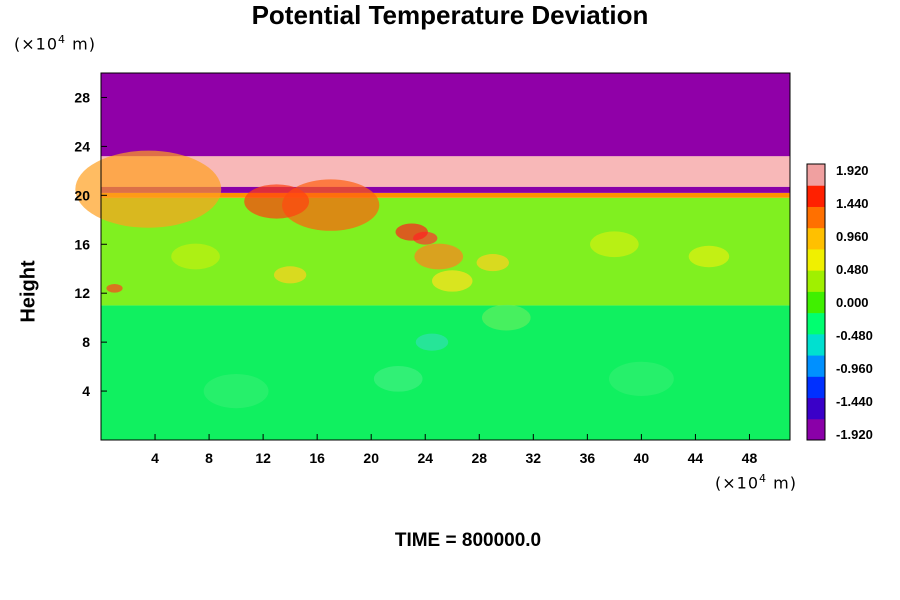 This screenshot has width=900, height=600. I want to click on colorbar-label: 0.960, so click(852, 236).